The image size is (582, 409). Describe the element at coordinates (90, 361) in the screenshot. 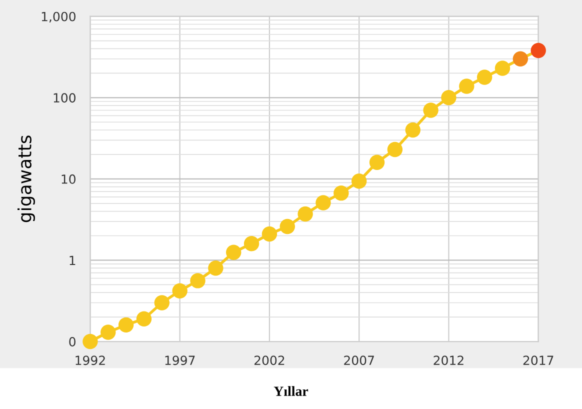

I see `x-tick-label: 1992` at that location.